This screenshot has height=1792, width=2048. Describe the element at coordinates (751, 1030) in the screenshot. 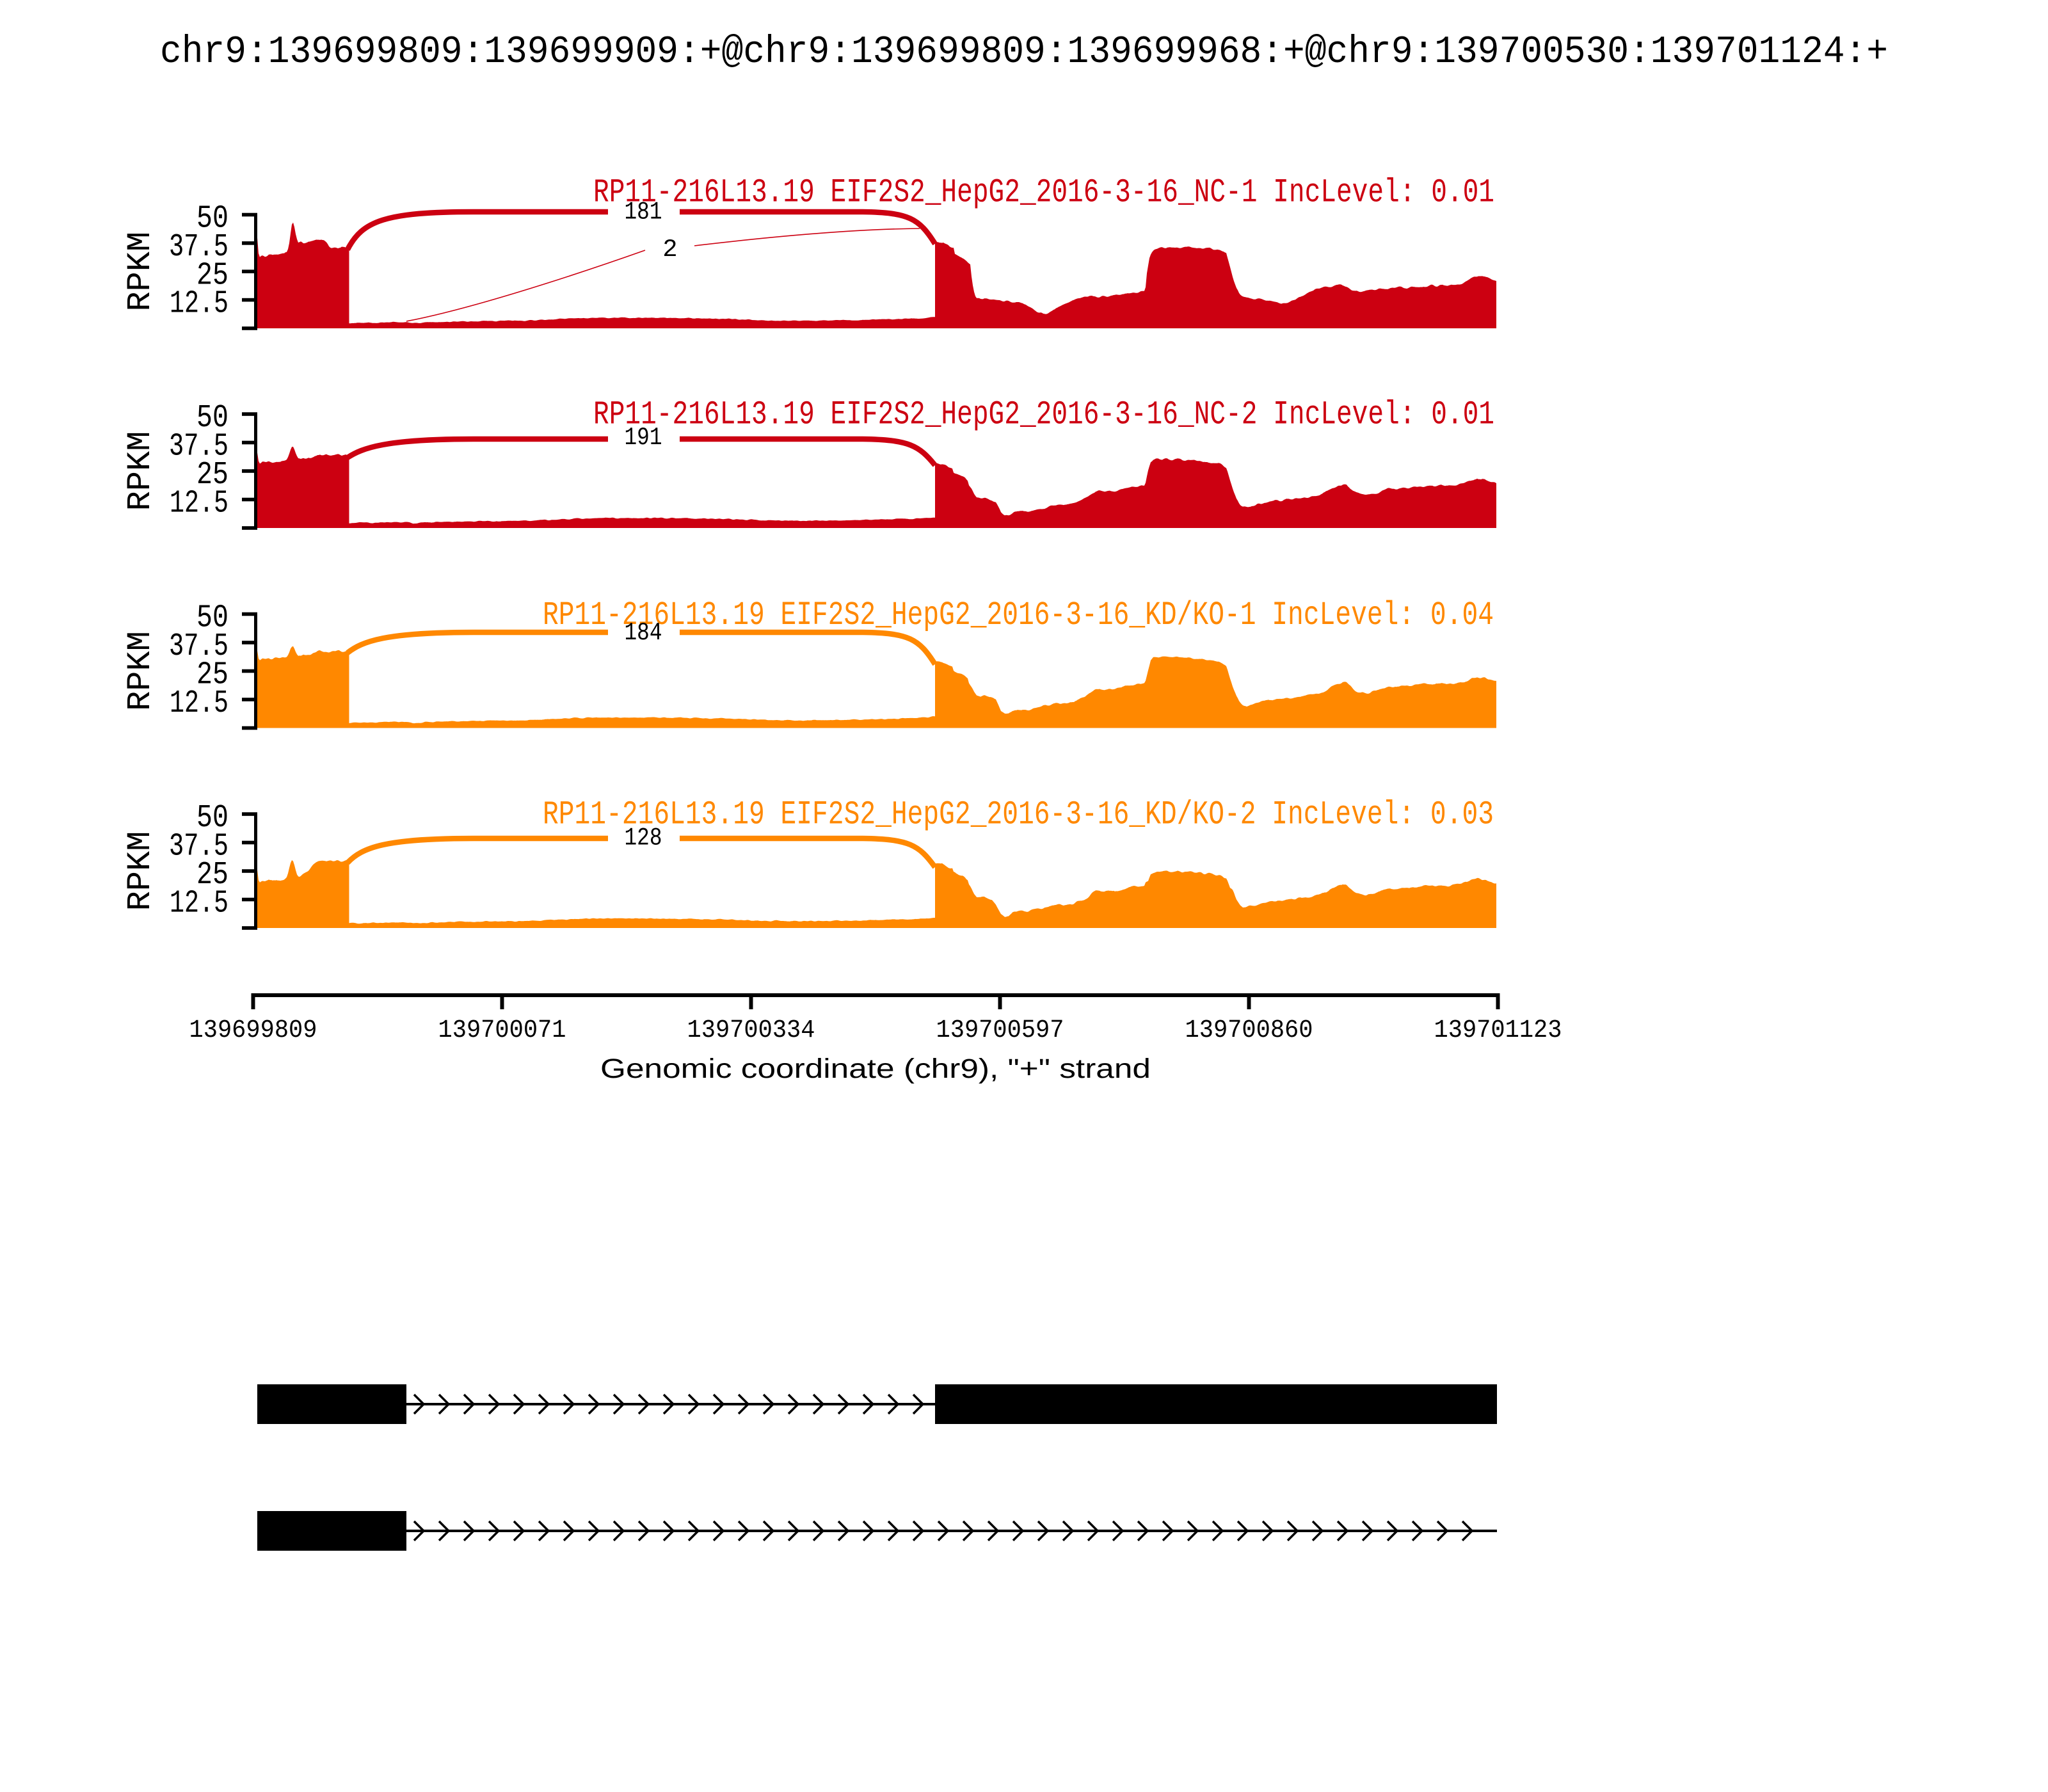

I see `svg-text: 139700334` at that location.